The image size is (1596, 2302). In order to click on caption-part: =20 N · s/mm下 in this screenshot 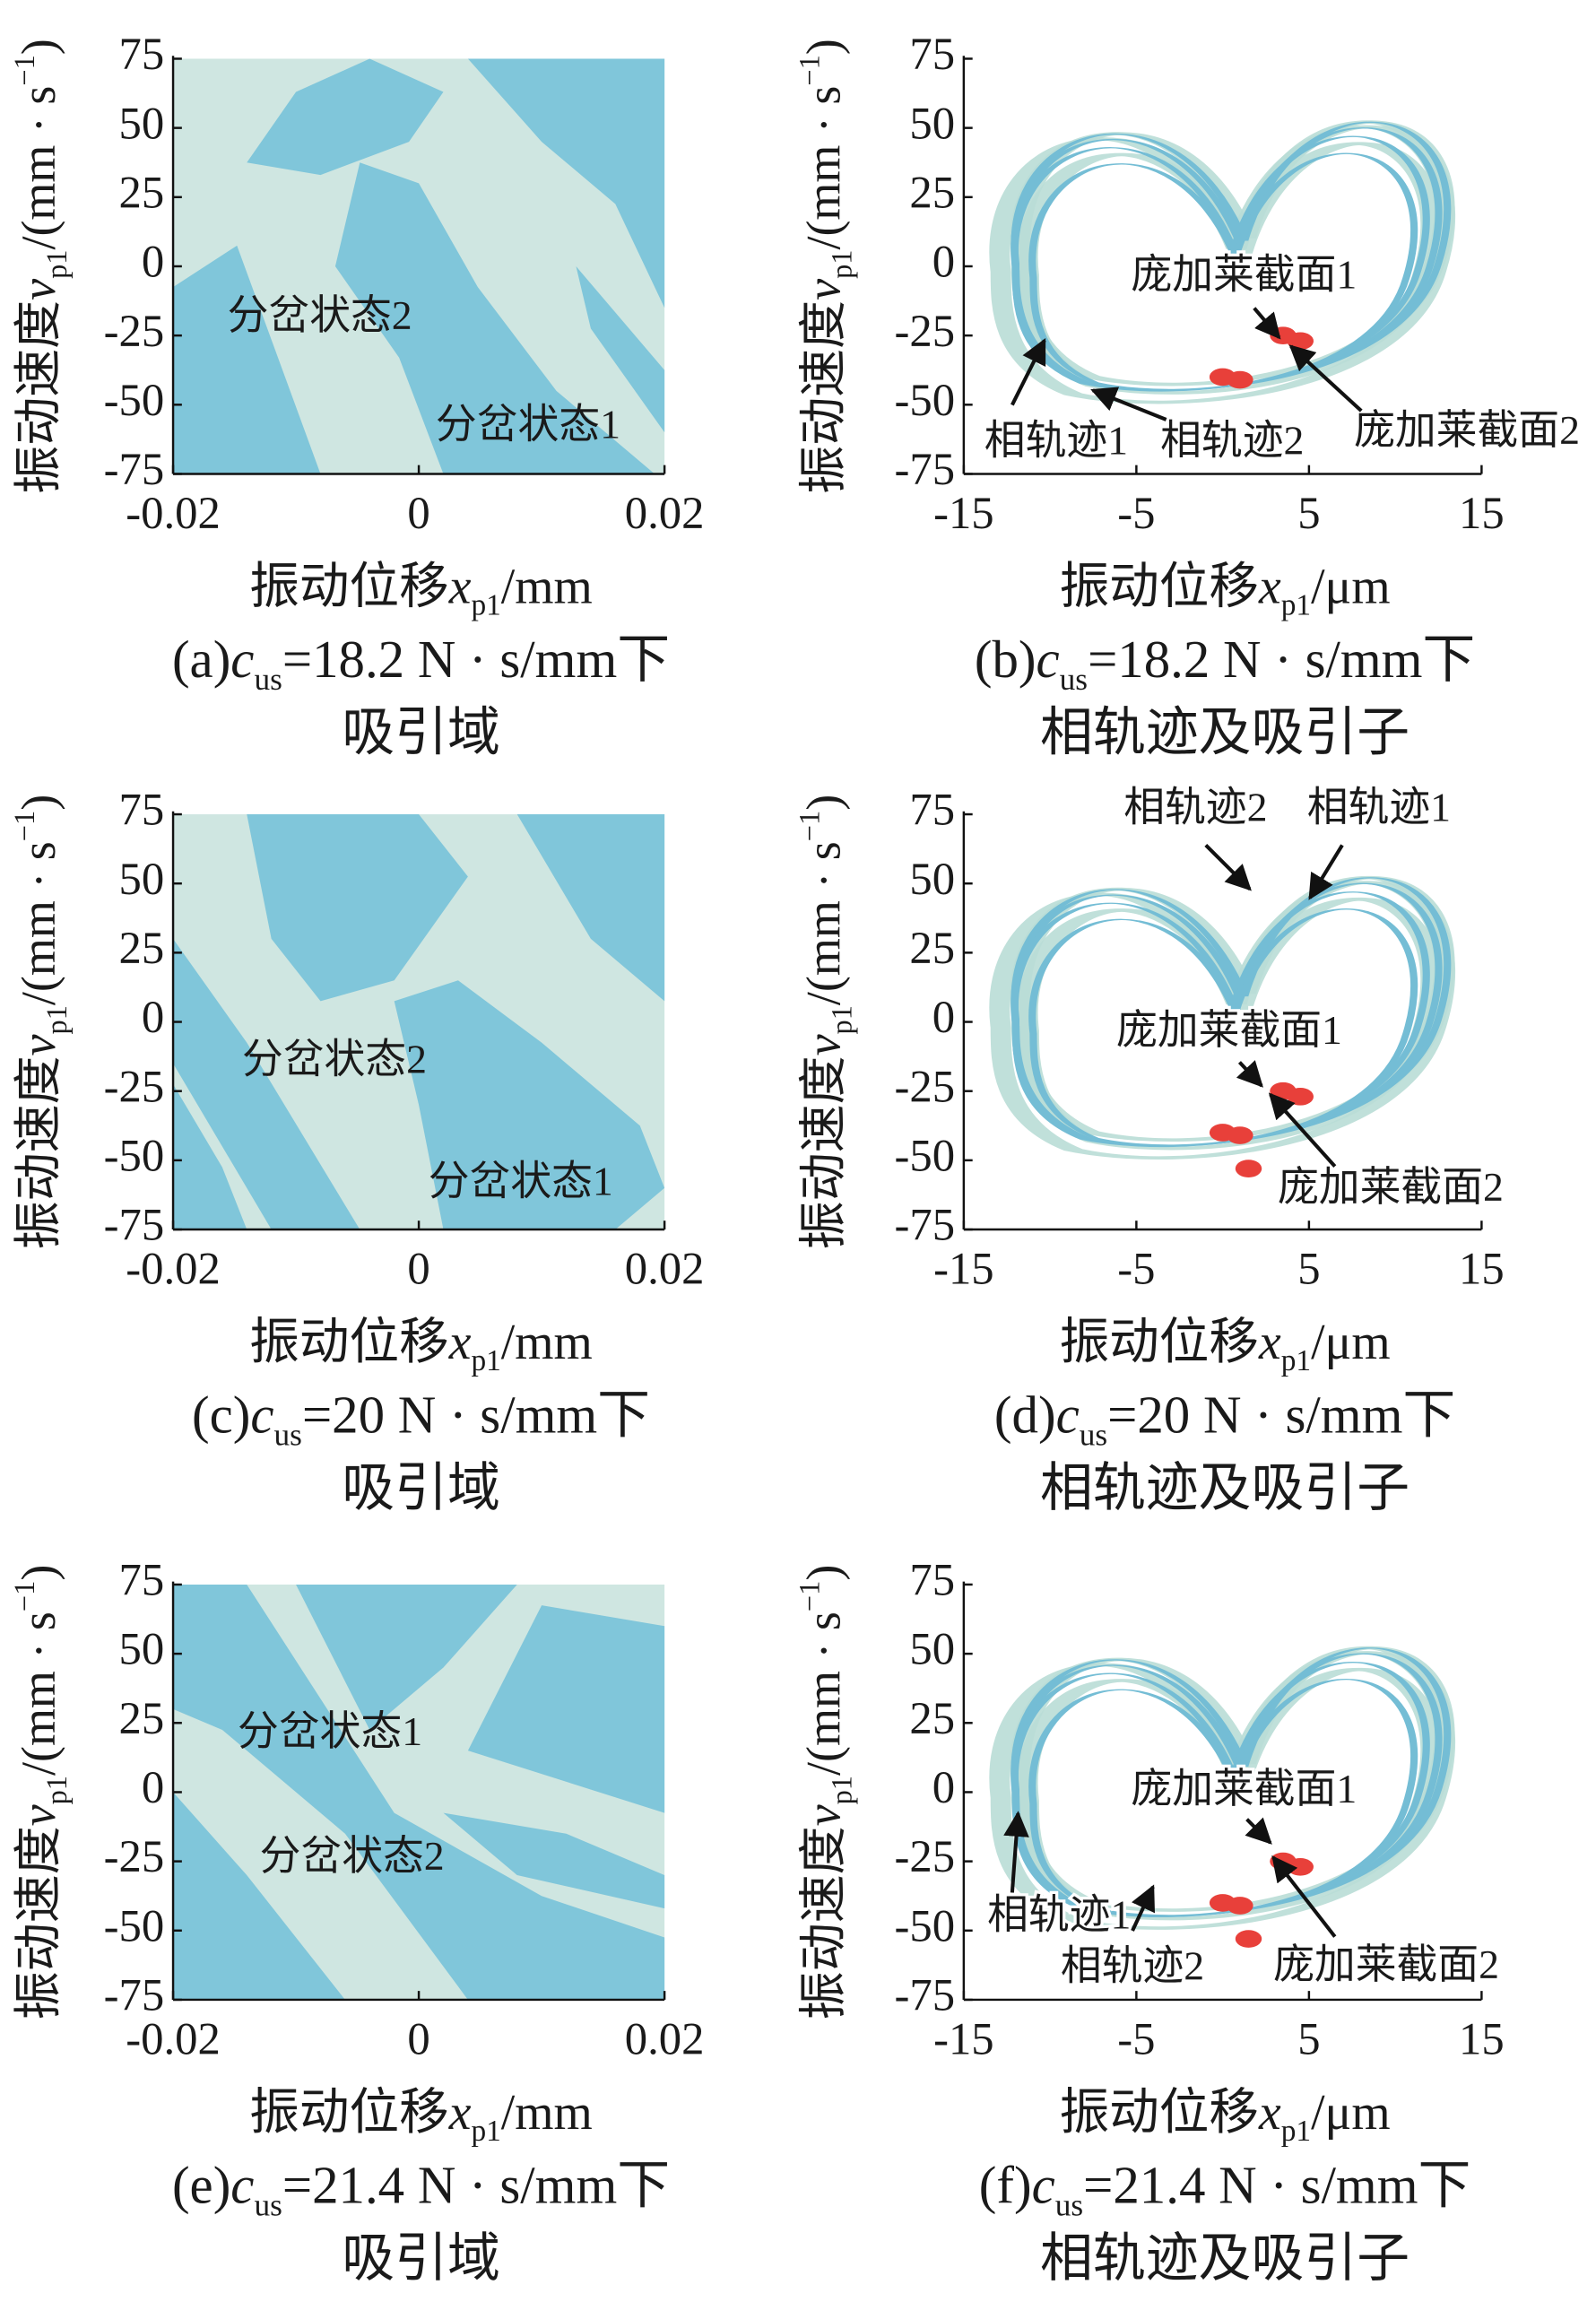, I will do `click(1281, 1415)`.